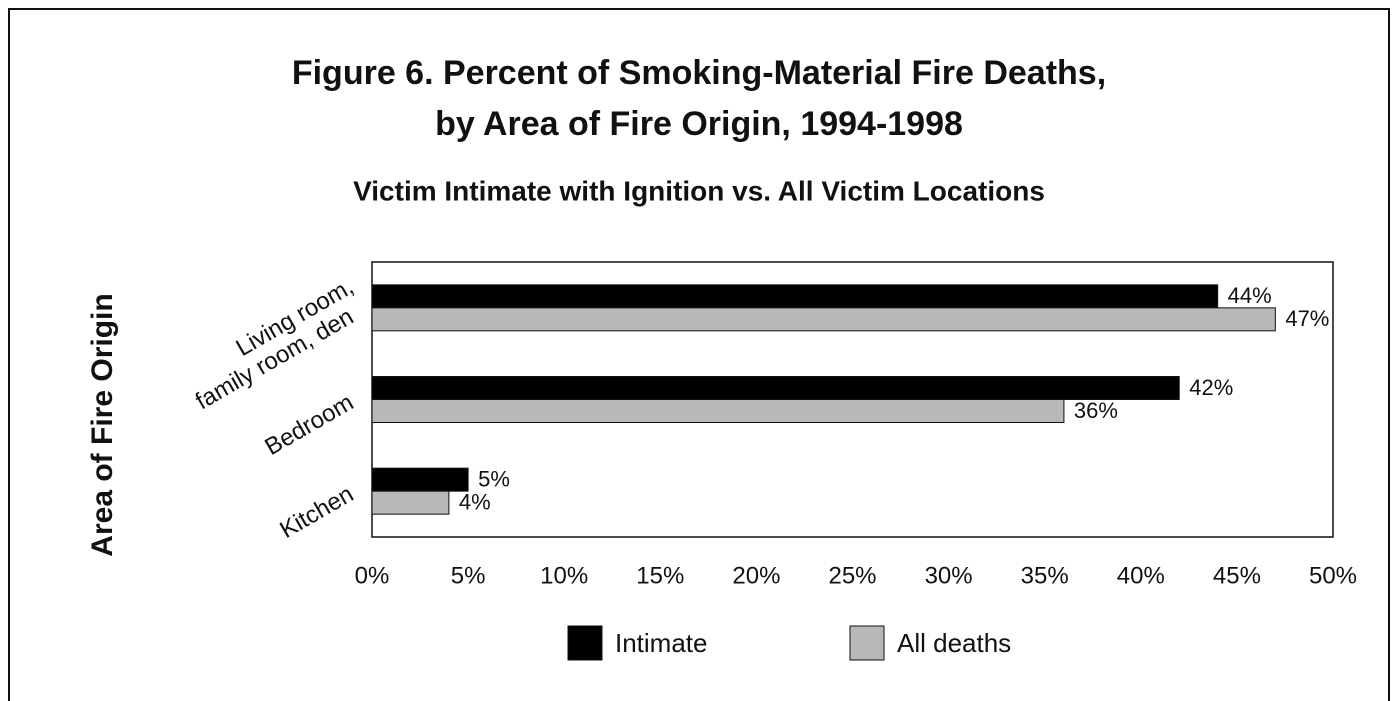 The width and height of the screenshot is (1398, 701). Describe the element at coordinates (564, 575) in the screenshot. I see `x-tick-label: 10%` at that location.